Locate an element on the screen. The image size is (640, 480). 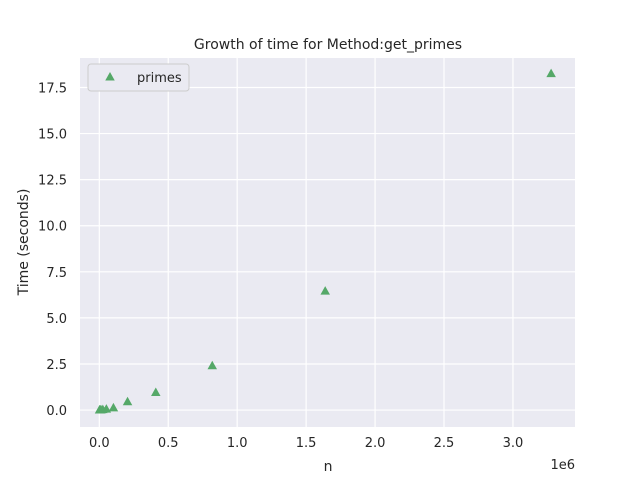
legend-marker-triangle-icon is located at coordinates (110, 76).